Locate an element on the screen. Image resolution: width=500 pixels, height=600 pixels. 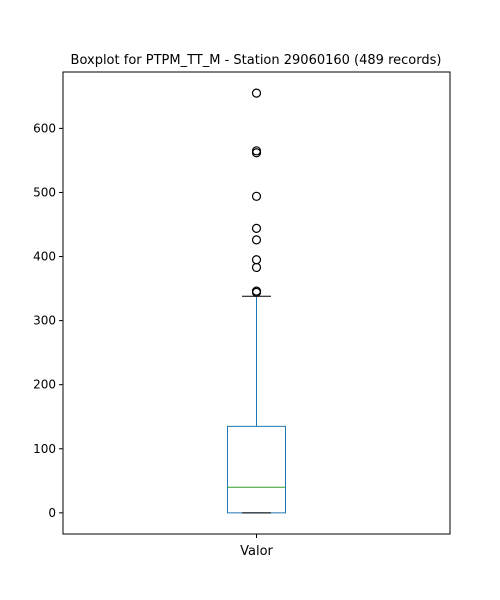
y-tick-label: 500 is located at coordinates (44, 192).